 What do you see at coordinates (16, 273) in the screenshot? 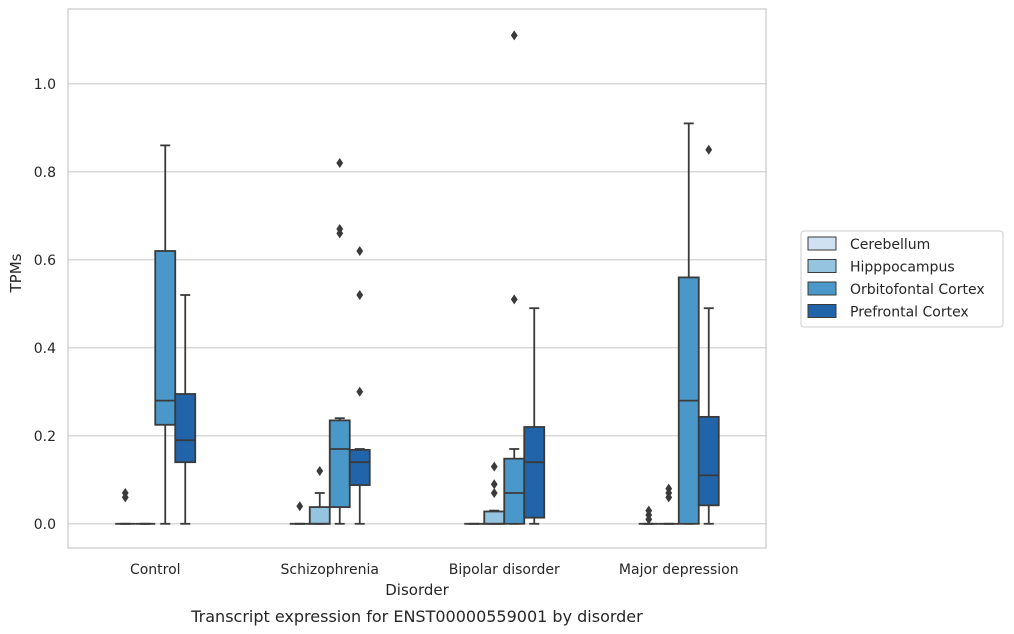
I see `y-axis-label: TPMs` at bounding box center [16, 273].